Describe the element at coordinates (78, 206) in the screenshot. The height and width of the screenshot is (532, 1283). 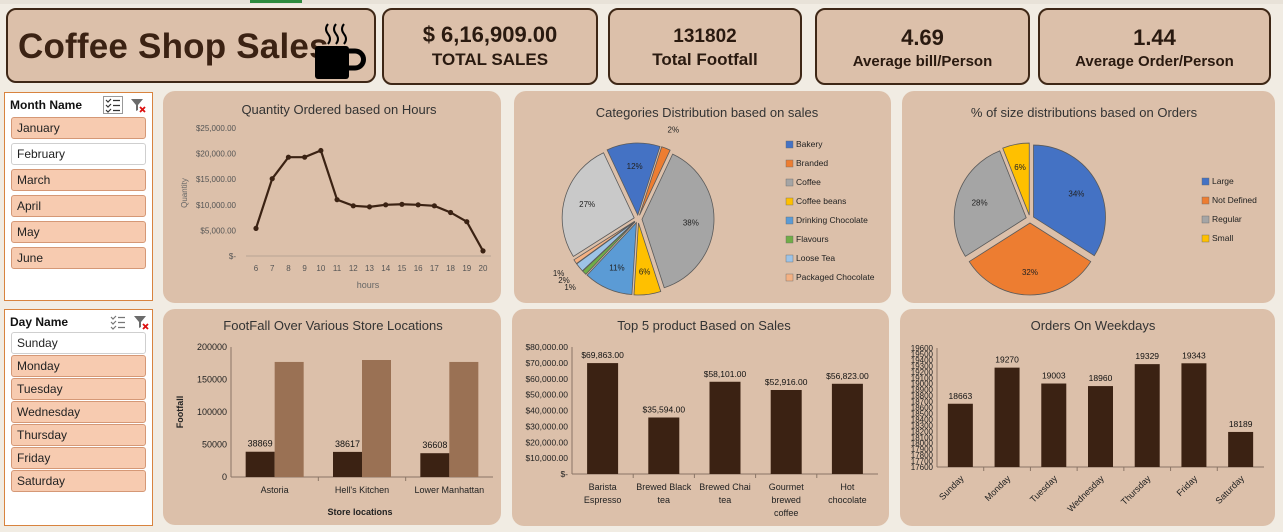
I see `slicer-item-april: April` at that location.